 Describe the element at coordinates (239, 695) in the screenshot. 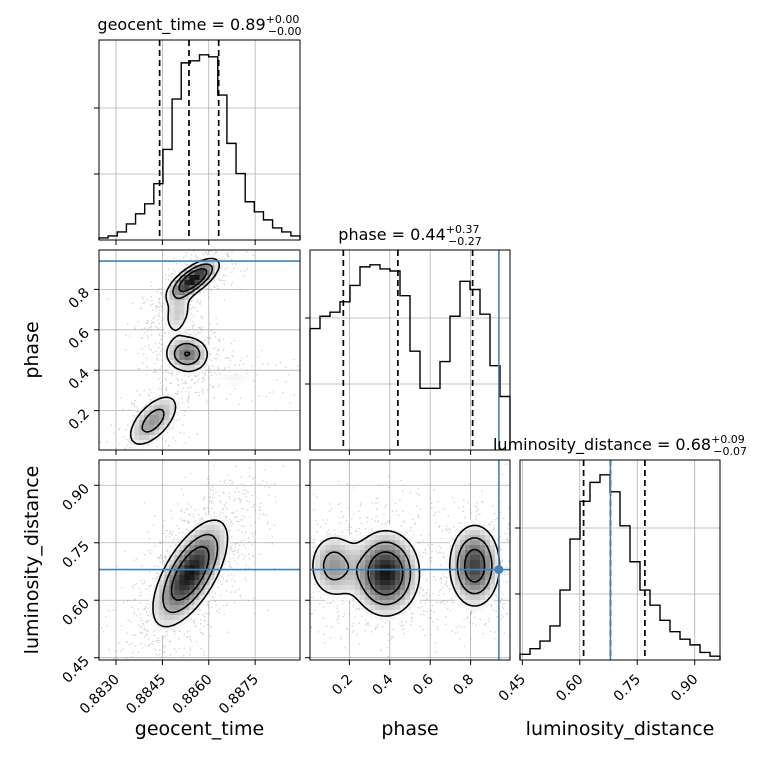

I see `x-tick-label: 0.8875` at that location.